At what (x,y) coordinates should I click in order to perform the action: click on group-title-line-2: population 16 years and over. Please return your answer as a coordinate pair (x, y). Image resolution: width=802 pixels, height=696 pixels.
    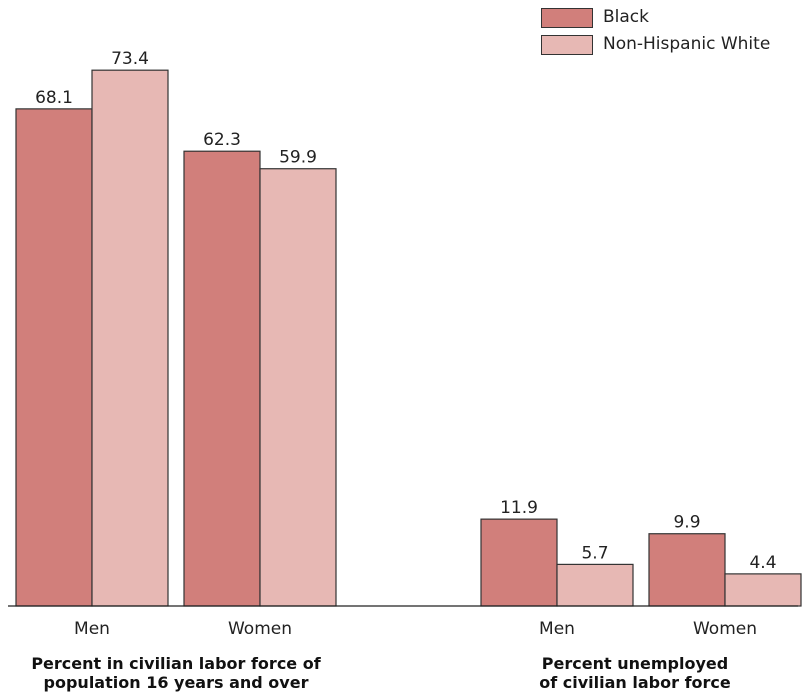
    Looking at the image, I should click on (176, 682).